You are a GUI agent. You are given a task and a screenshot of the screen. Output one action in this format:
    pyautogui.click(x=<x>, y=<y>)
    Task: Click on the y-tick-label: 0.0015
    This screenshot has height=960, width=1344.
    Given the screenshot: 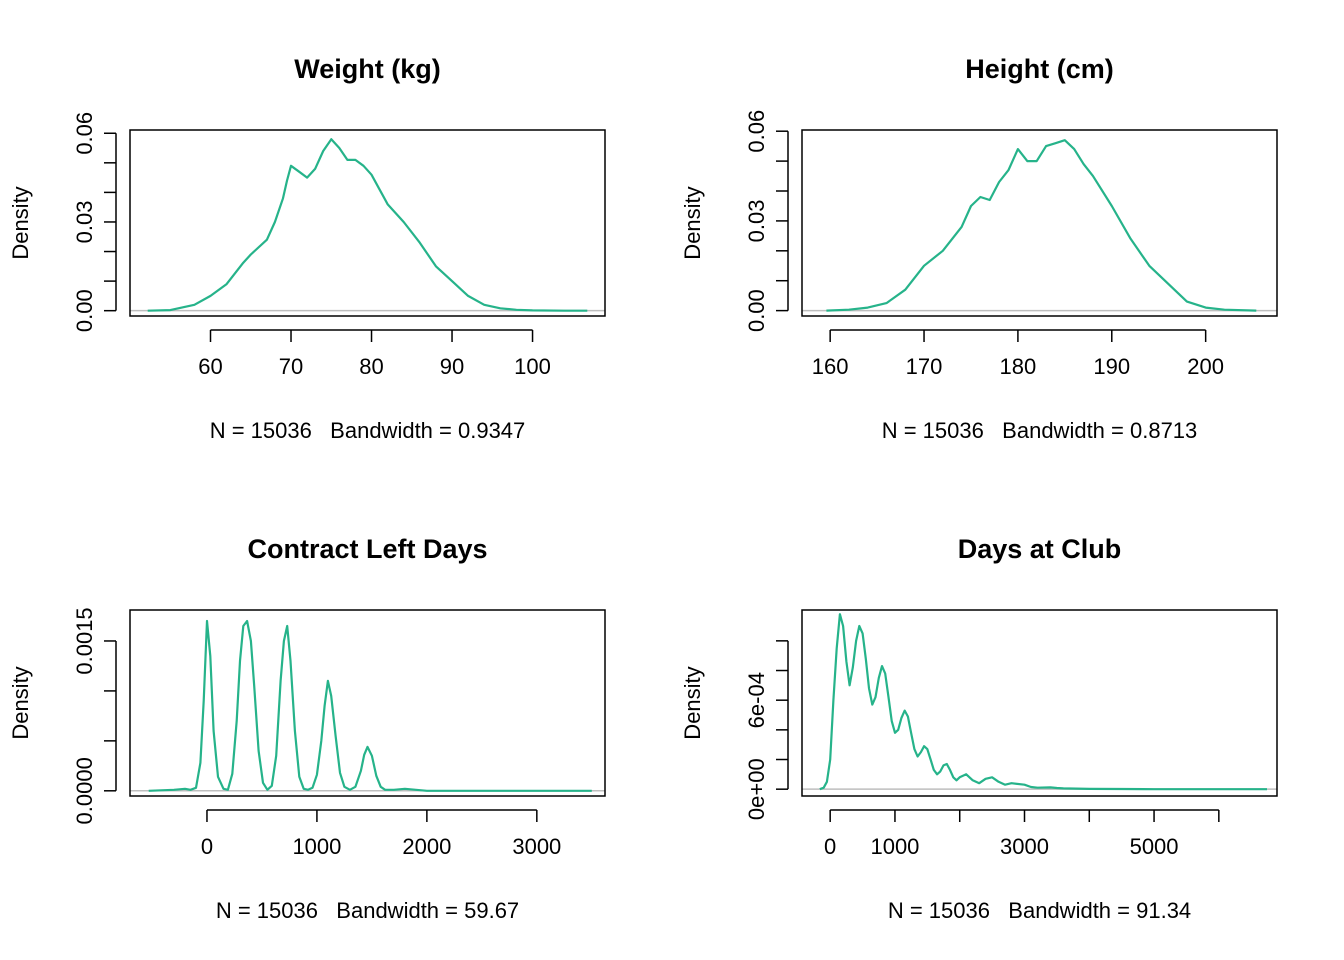 What is the action you would take?
    pyautogui.click(x=84, y=640)
    